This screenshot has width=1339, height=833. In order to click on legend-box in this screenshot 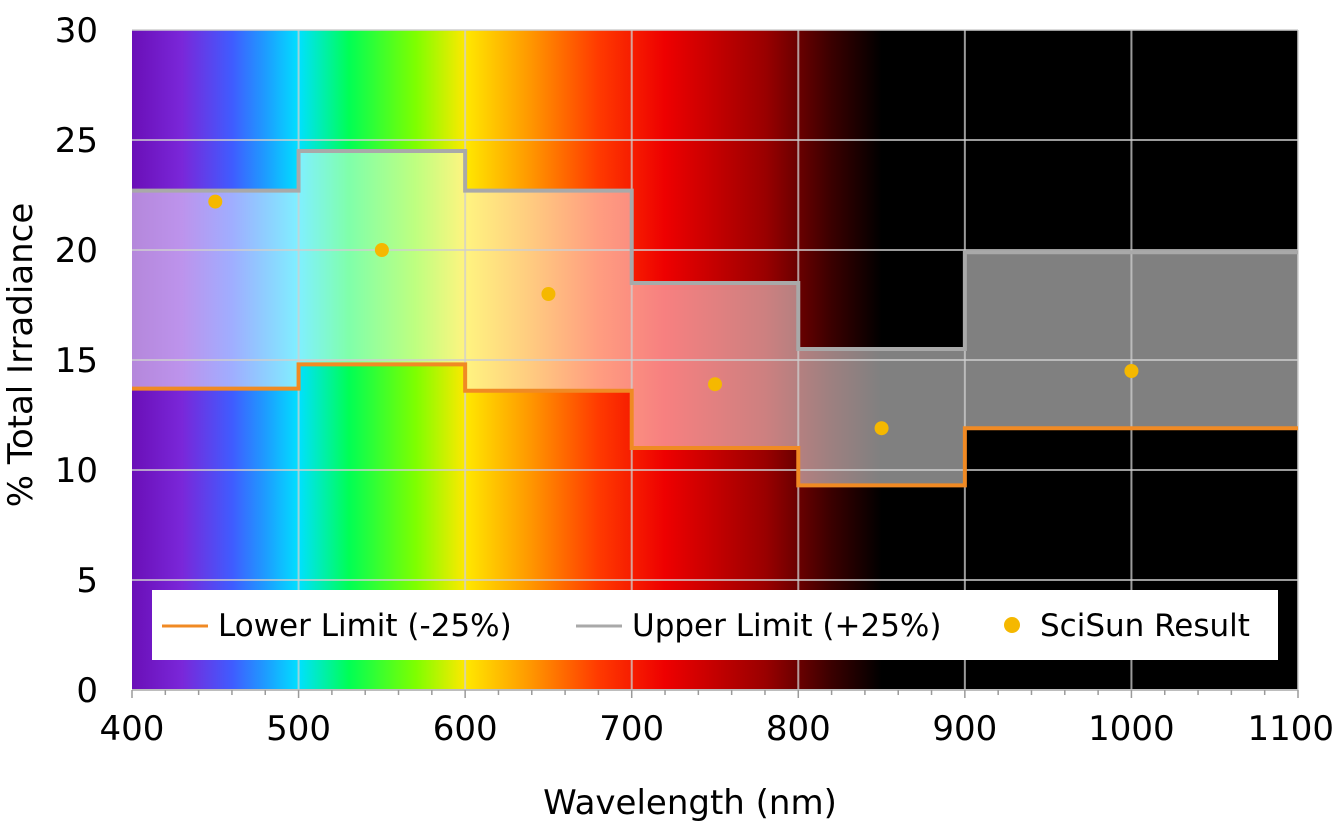, I will do `click(715, 625)`.